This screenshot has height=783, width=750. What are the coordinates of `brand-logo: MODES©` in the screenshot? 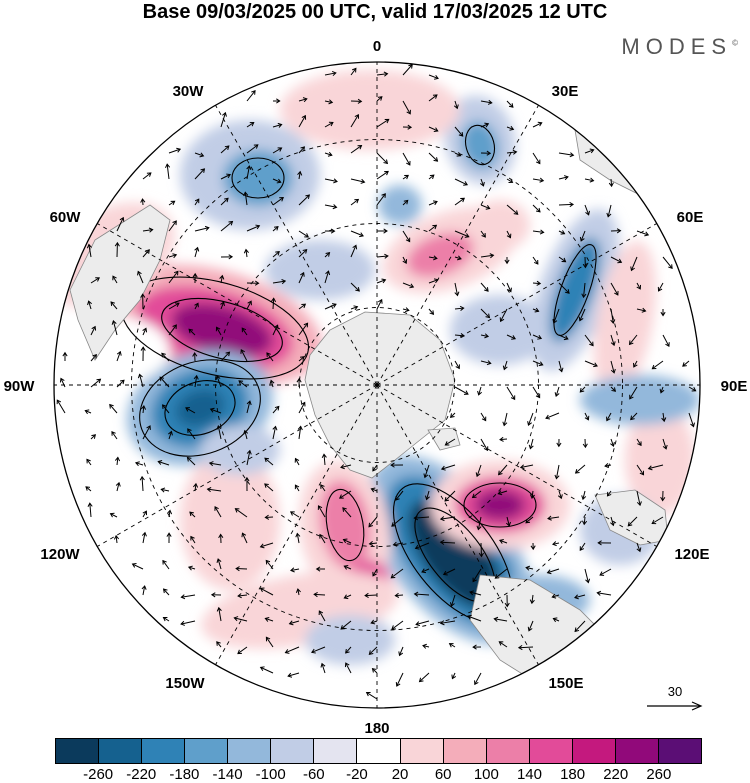 It's located at (679, 47).